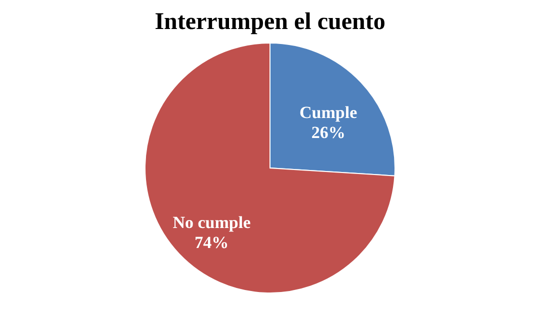  I want to click on data-label: 74%, so click(211, 242).